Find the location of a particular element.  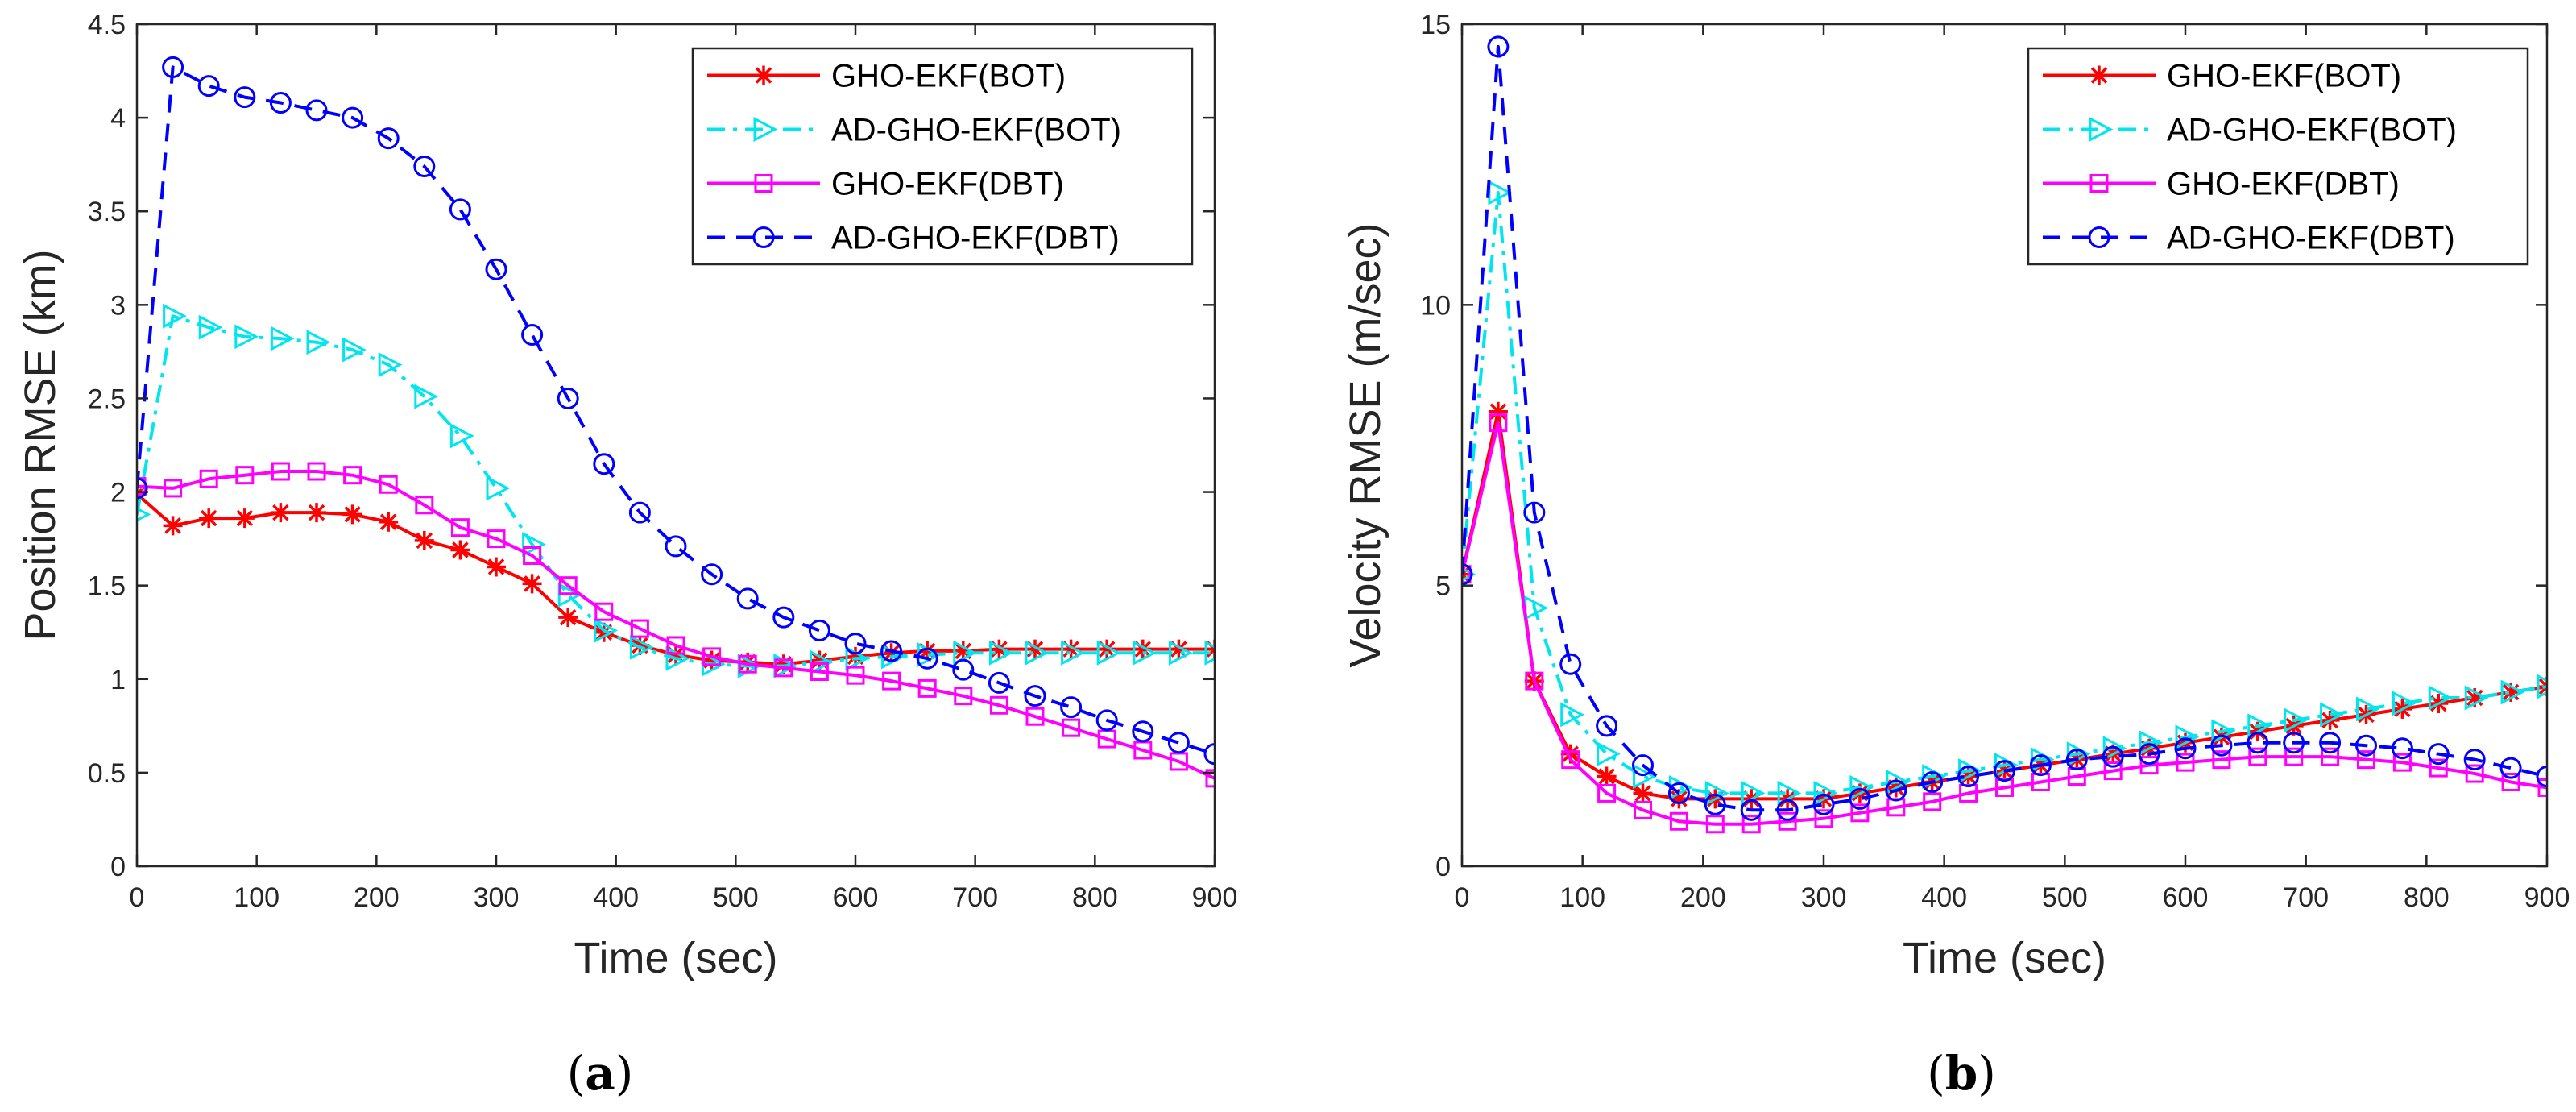

y-tick-label: 1.5 is located at coordinates (107, 586).